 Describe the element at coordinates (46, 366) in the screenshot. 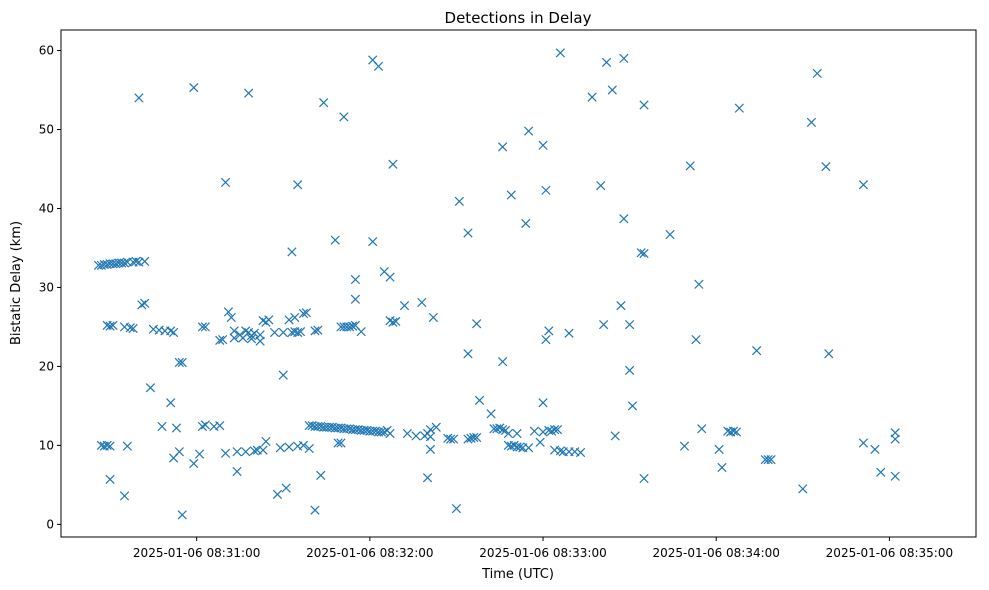

I see `y-tick-label: 20` at that location.